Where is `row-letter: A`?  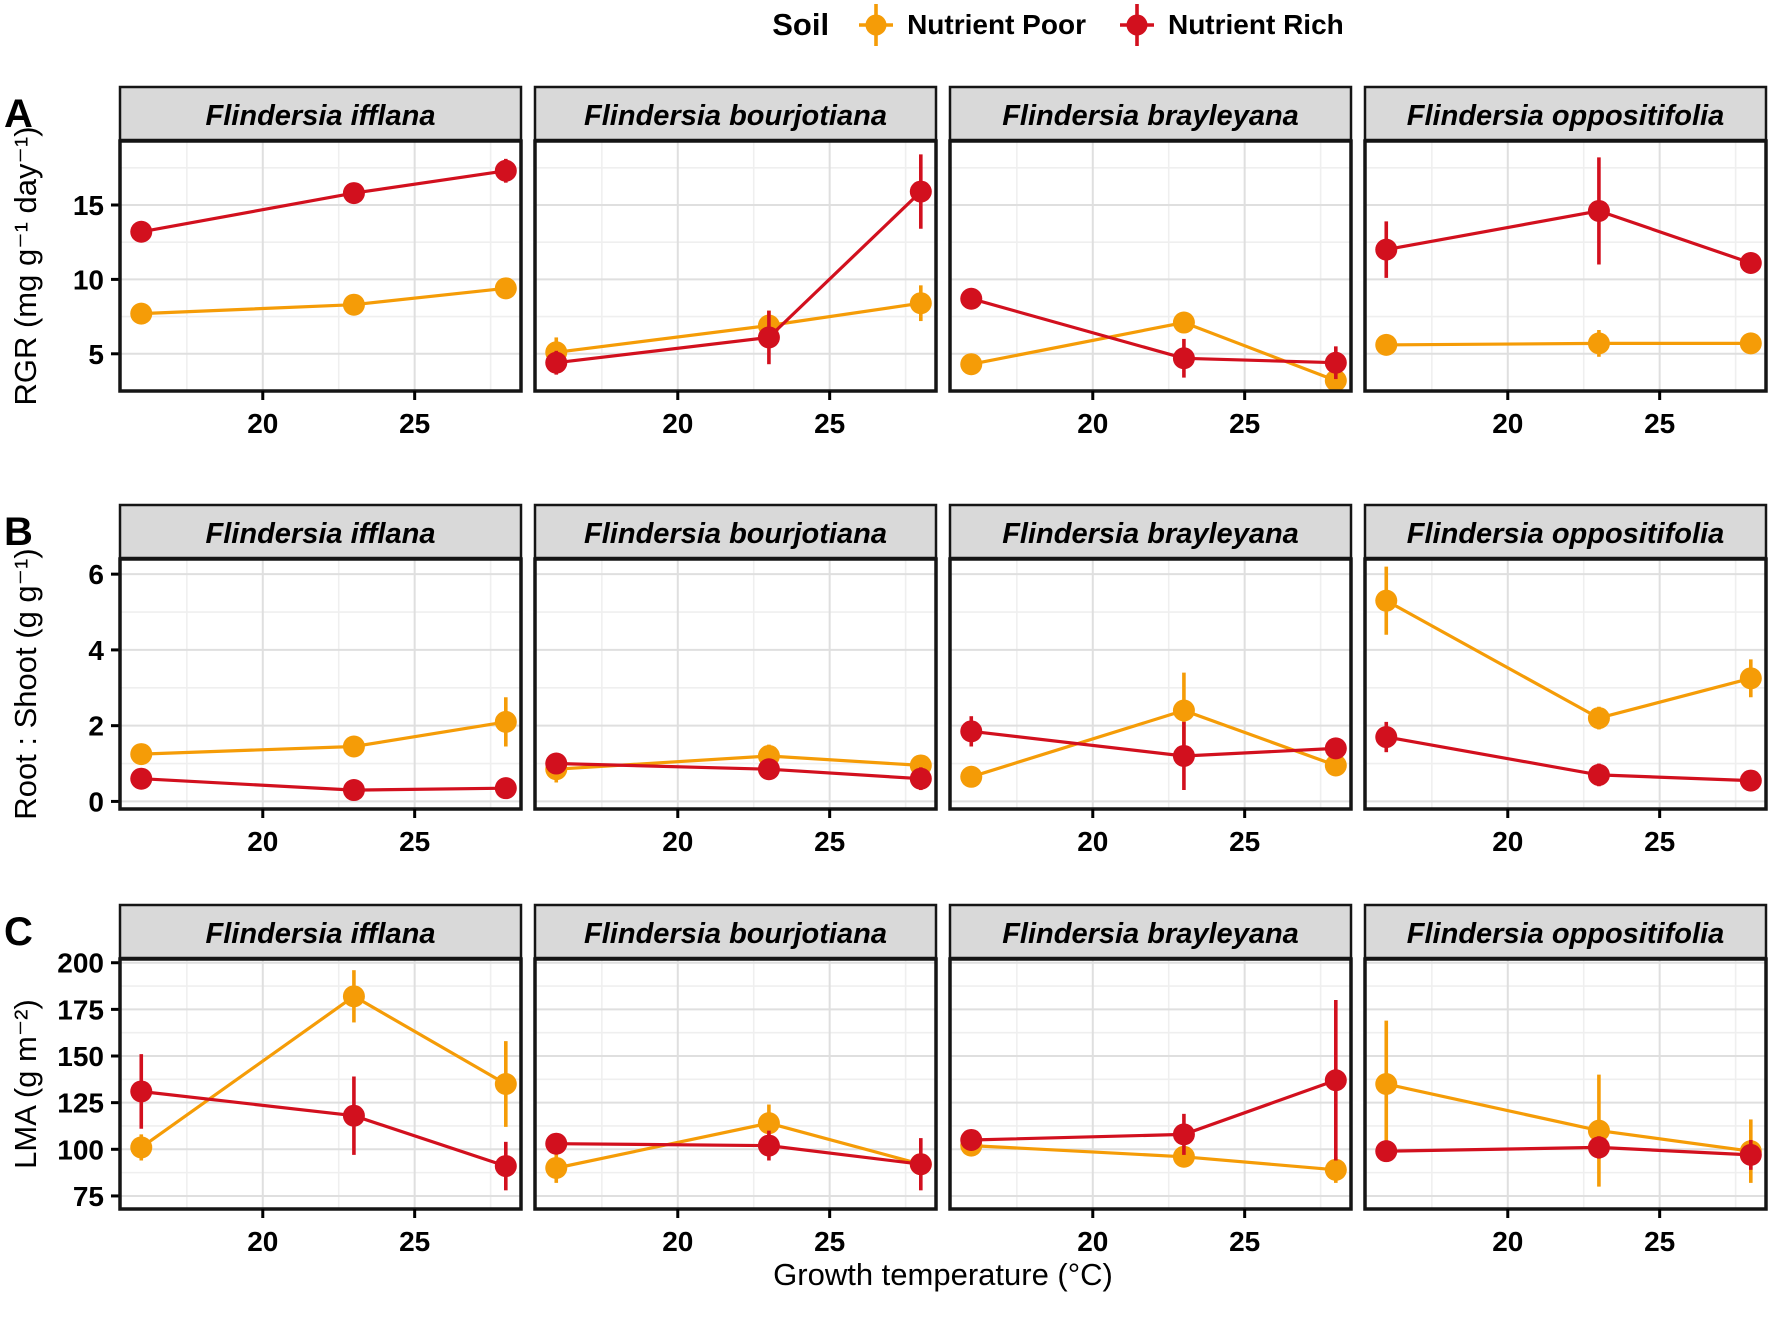
row-letter: A is located at coordinates (18, 114).